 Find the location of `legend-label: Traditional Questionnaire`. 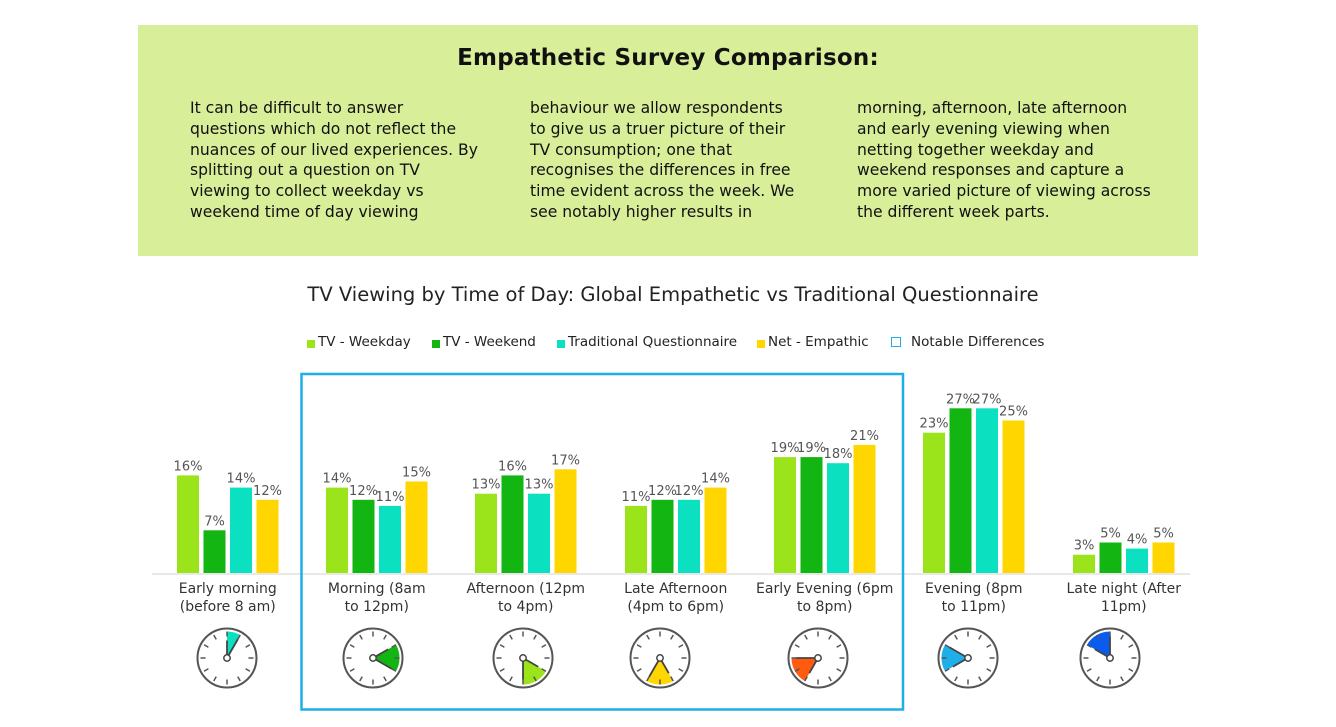

legend-label: Traditional Questionnaire is located at coordinates (653, 342).